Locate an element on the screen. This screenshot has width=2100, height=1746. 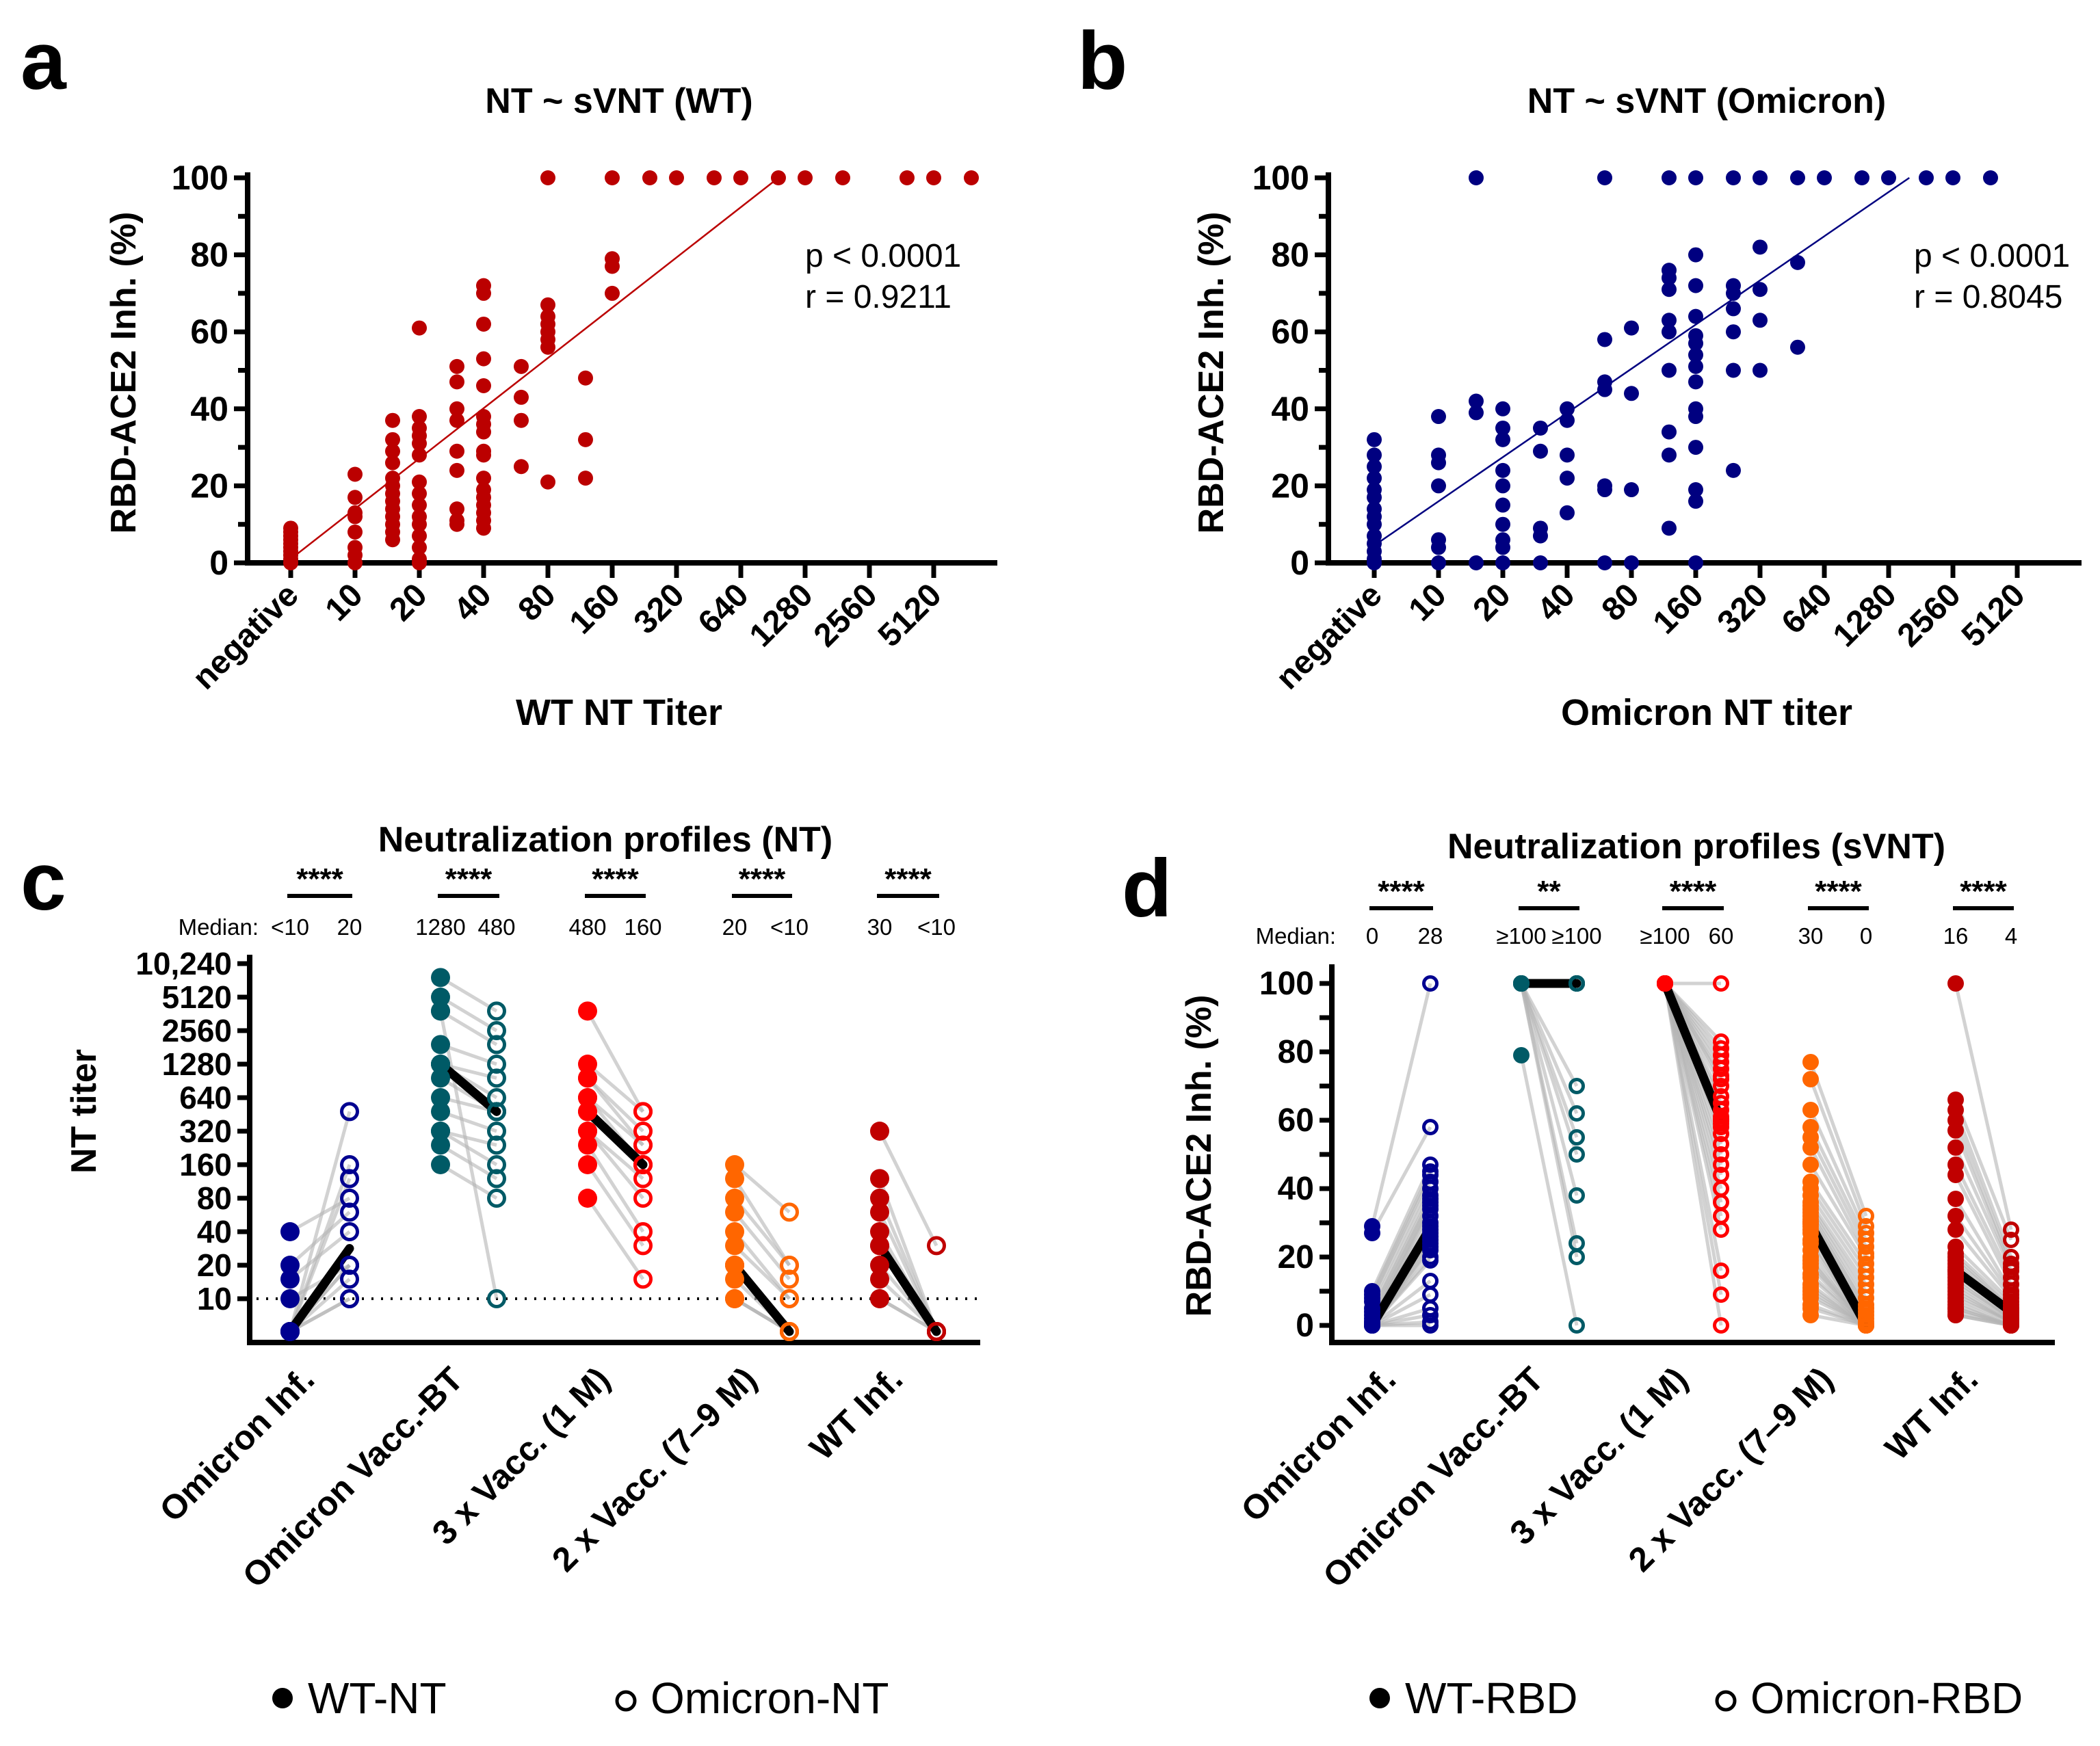
p-value-label: p < 0.0001 is located at coordinates (1992, 256).